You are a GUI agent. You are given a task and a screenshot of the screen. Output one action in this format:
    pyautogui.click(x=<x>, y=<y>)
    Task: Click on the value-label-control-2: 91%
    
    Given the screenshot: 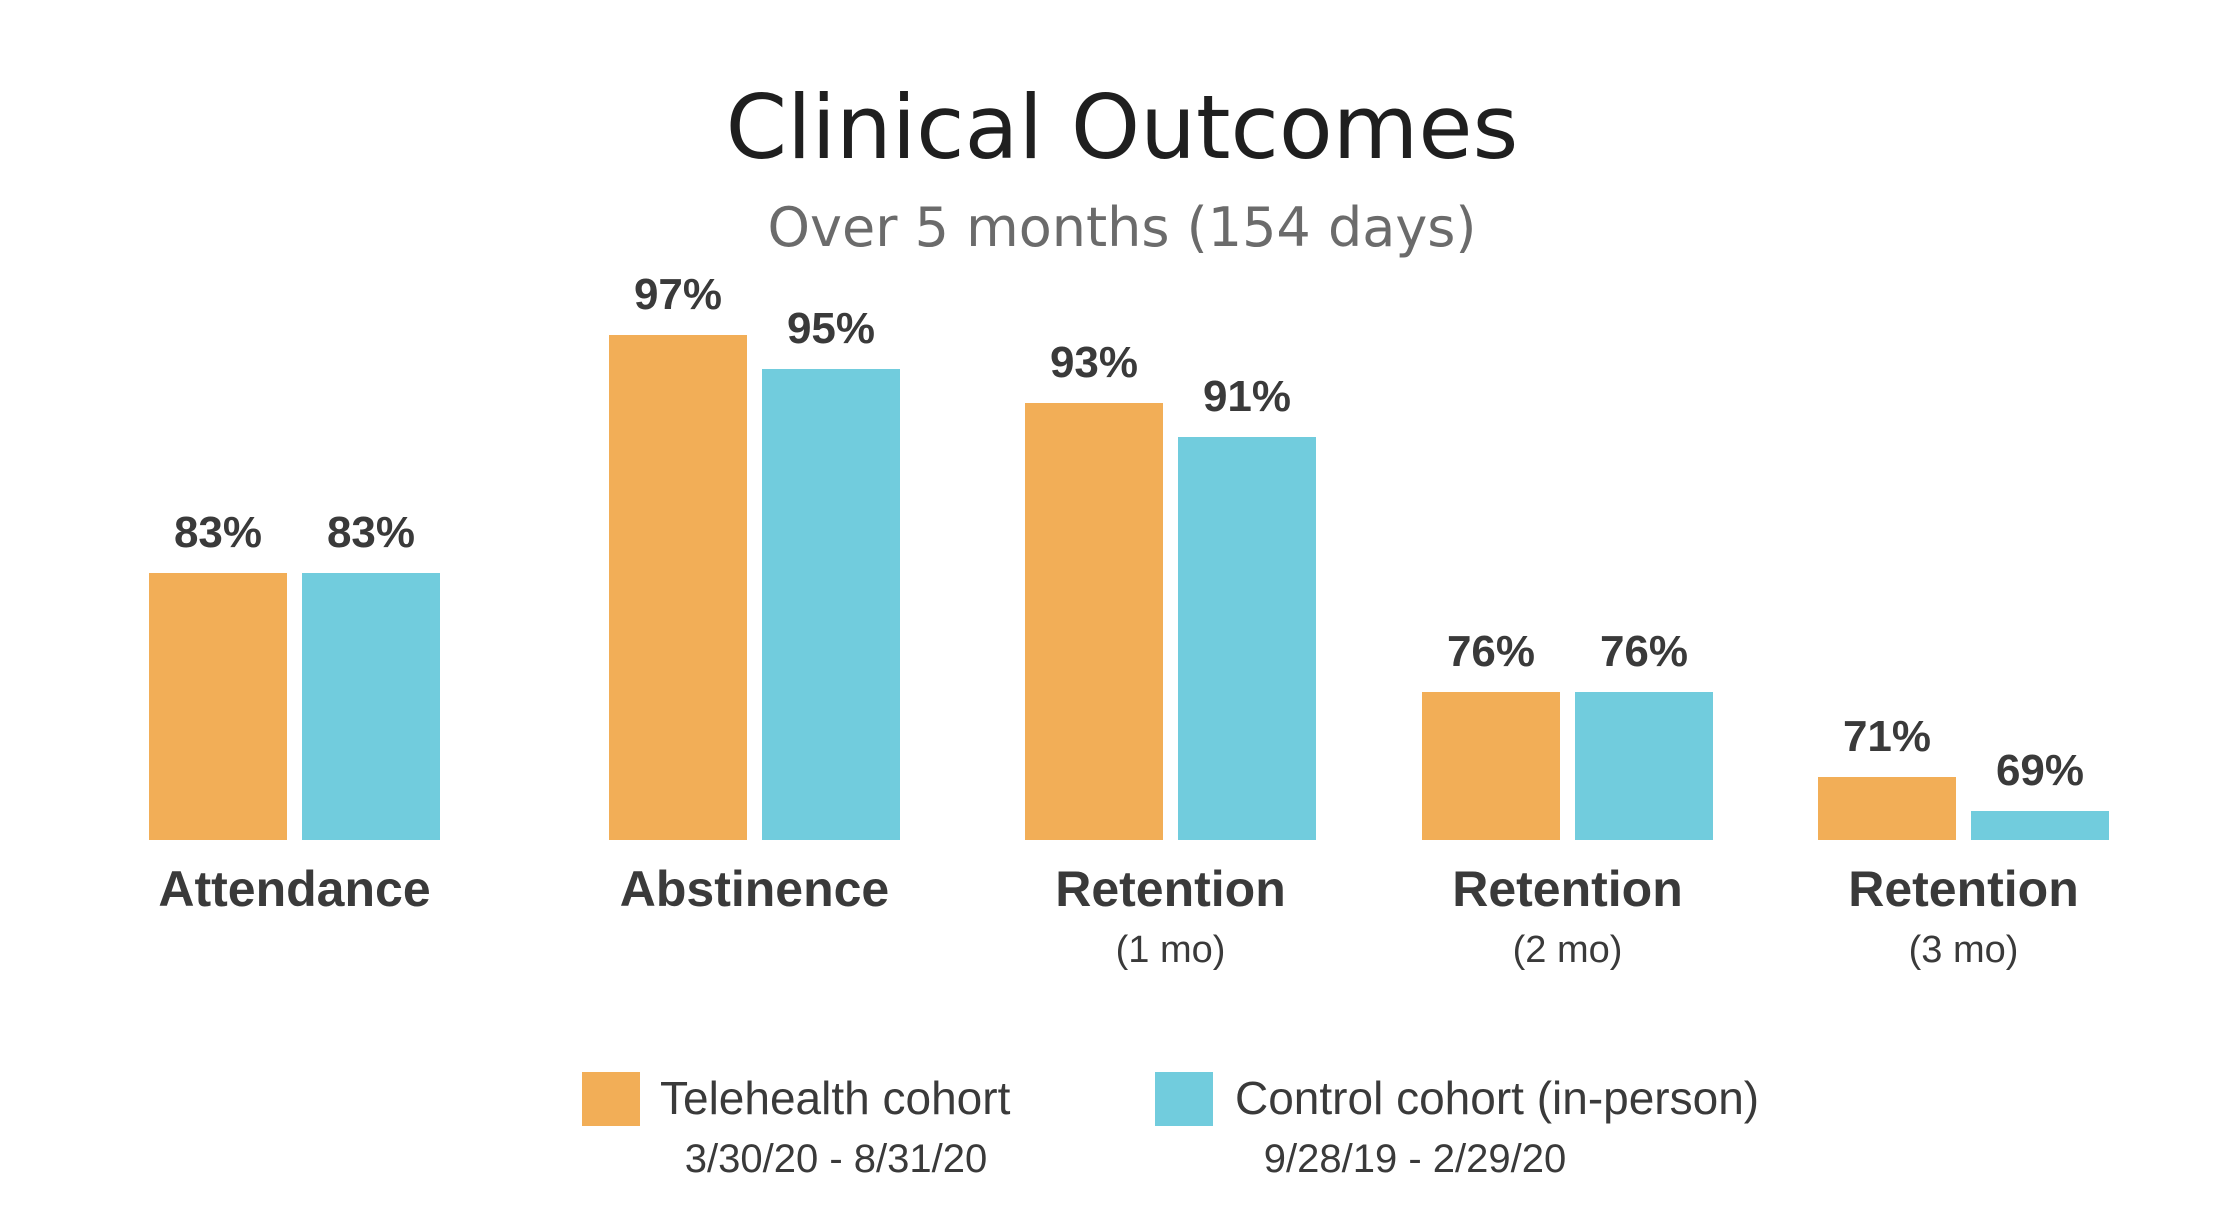 What is the action you would take?
    pyautogui.click(x=1247, y=396)
    